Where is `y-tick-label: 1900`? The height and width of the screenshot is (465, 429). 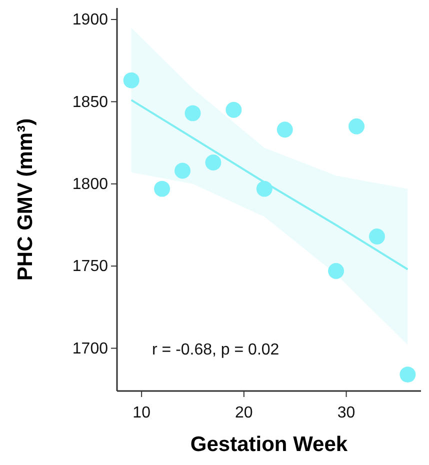
y-tick-label: 1900 is located at coordinates (90, 20).